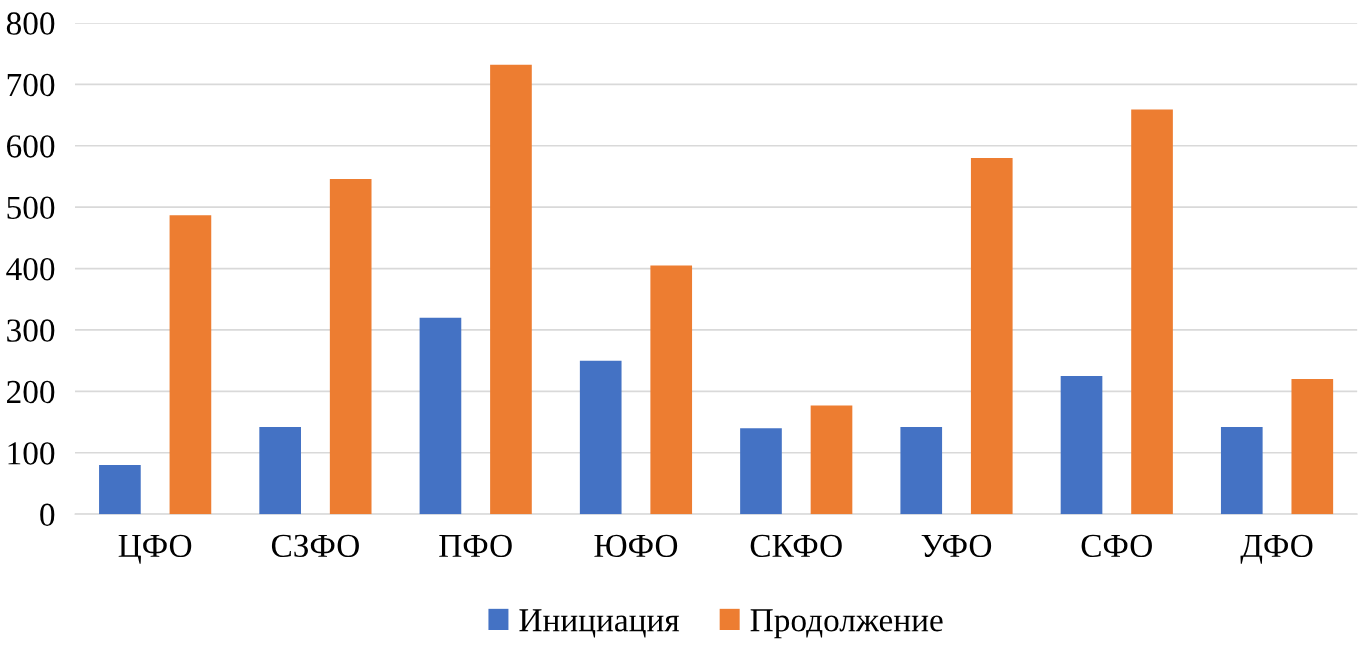 This screenshot has width=1364, height=655. What do you see at coordinates (956, 546) in the screenshot?
I see `x-tick-label: УФО` at bounding box center [956, 546].